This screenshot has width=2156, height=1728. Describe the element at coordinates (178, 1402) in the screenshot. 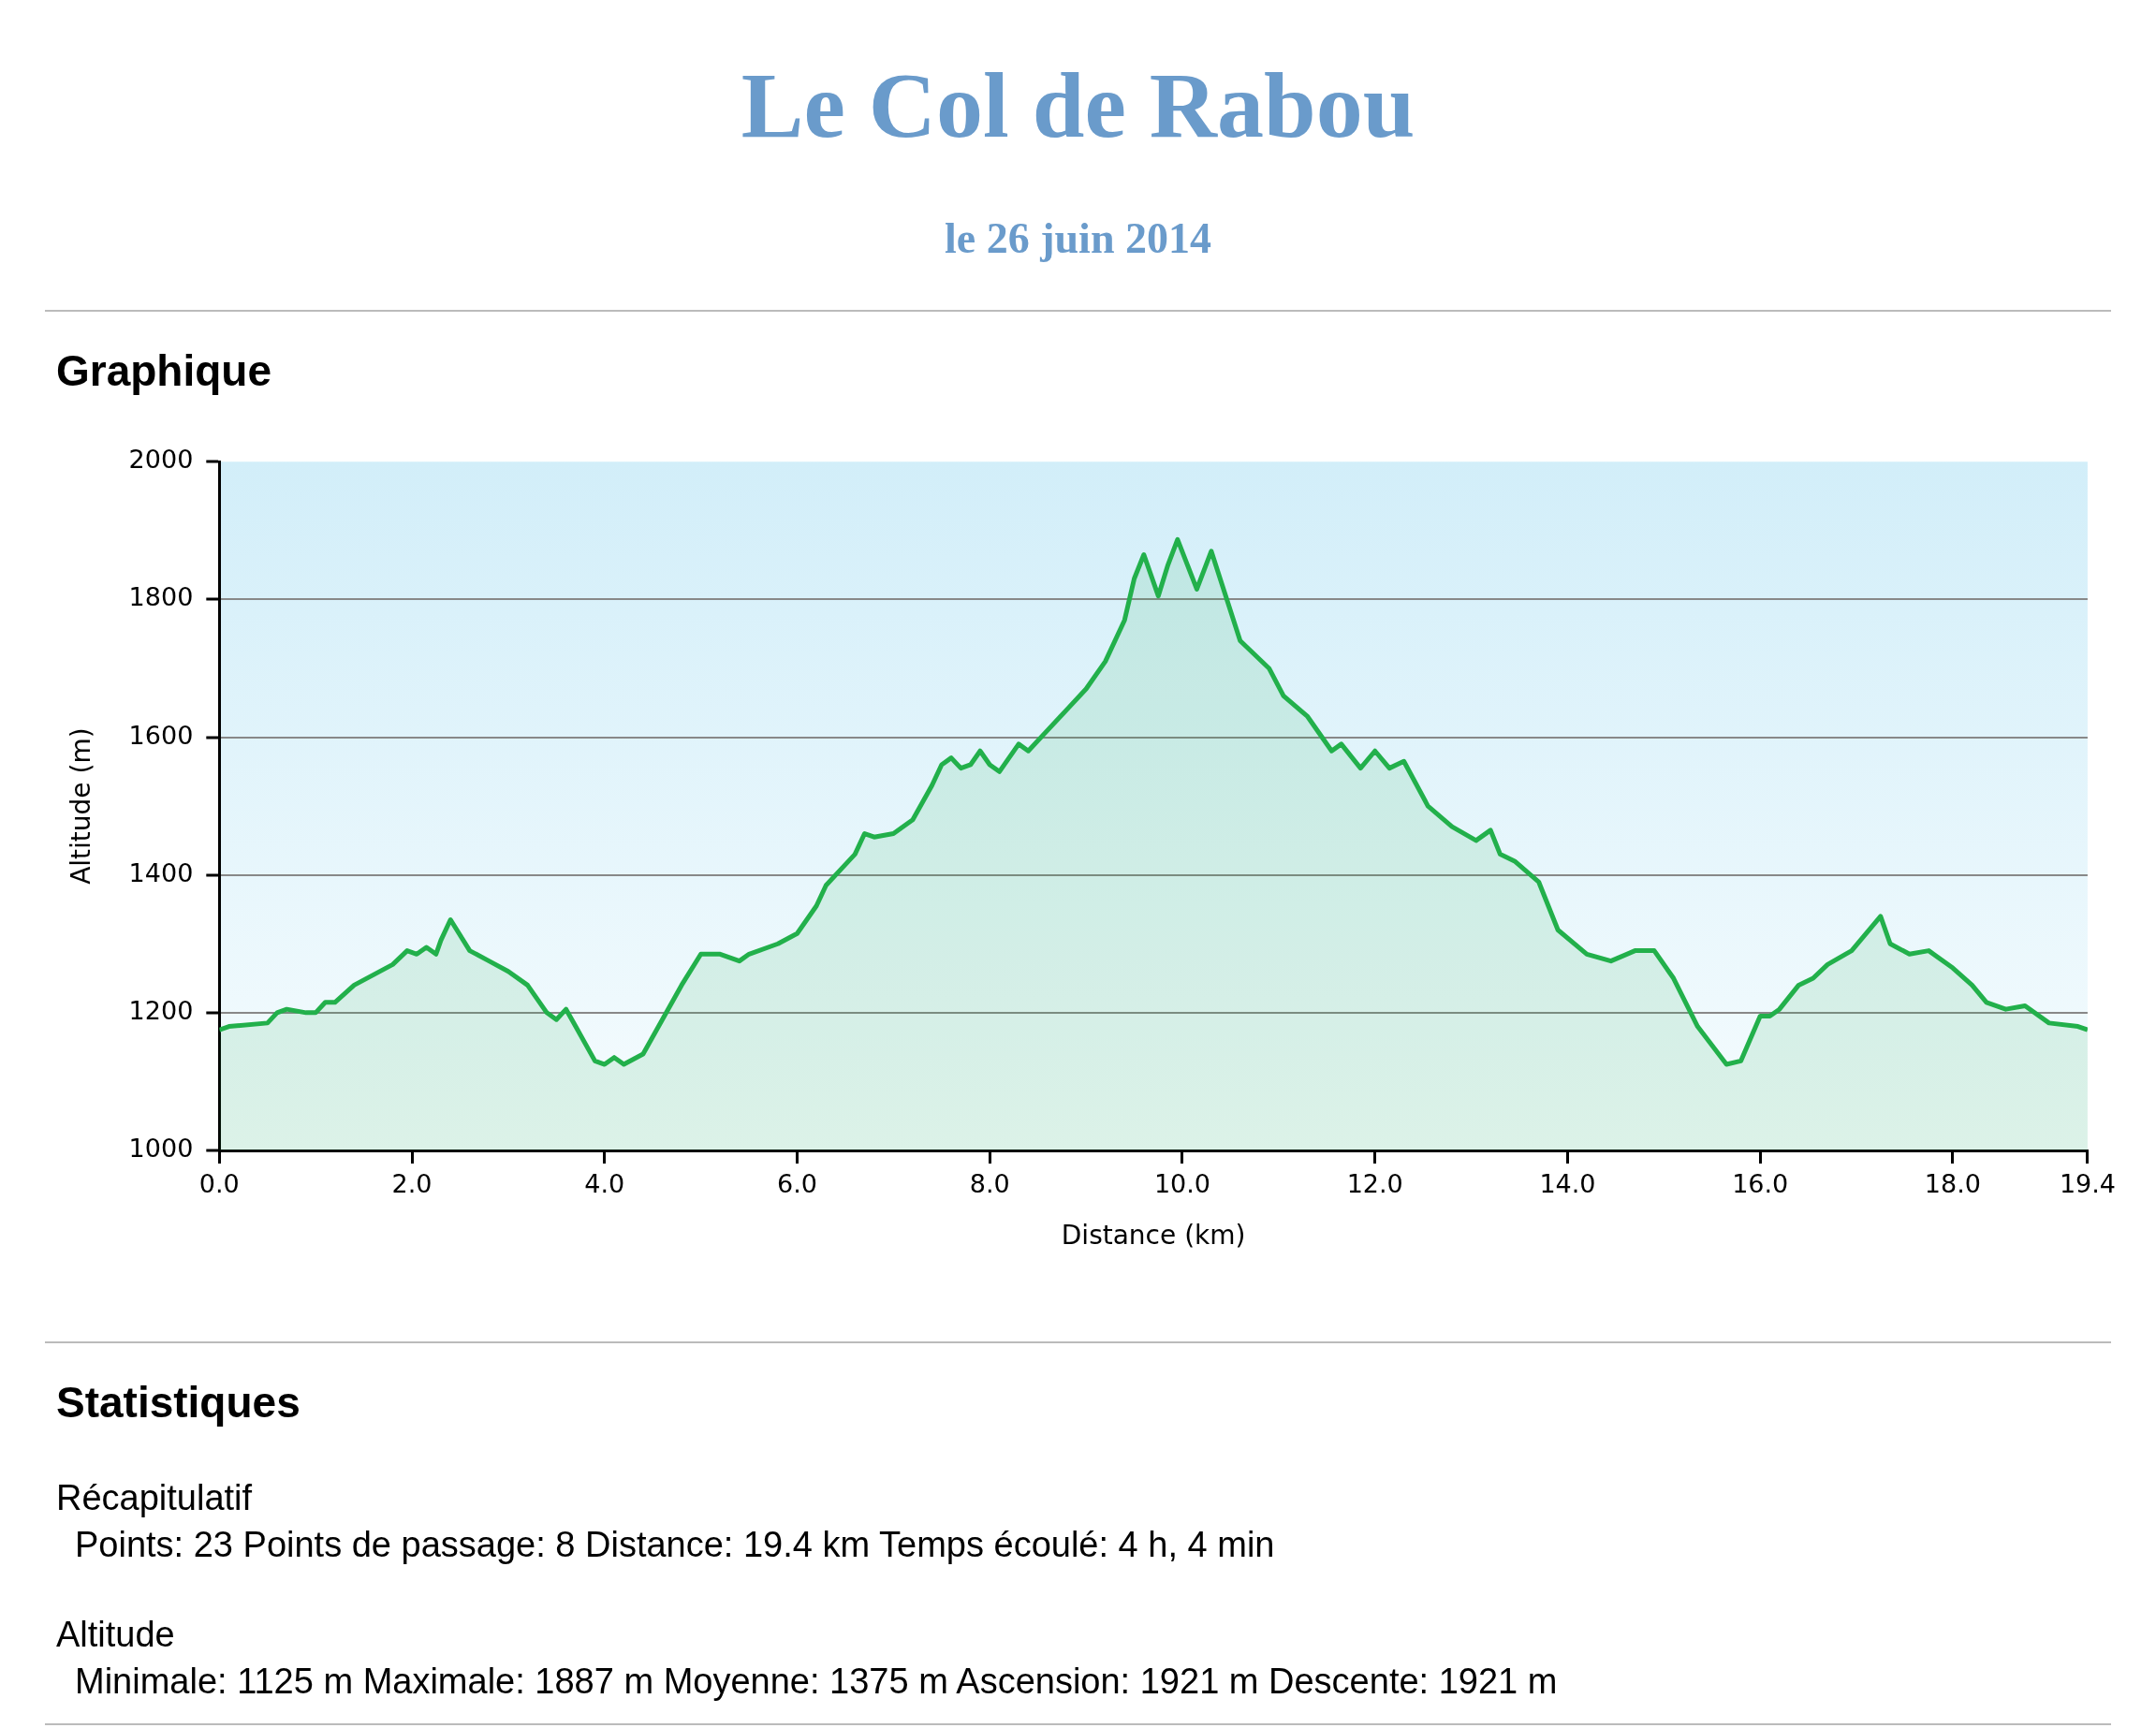

I see `text: Statistiques` at that location.